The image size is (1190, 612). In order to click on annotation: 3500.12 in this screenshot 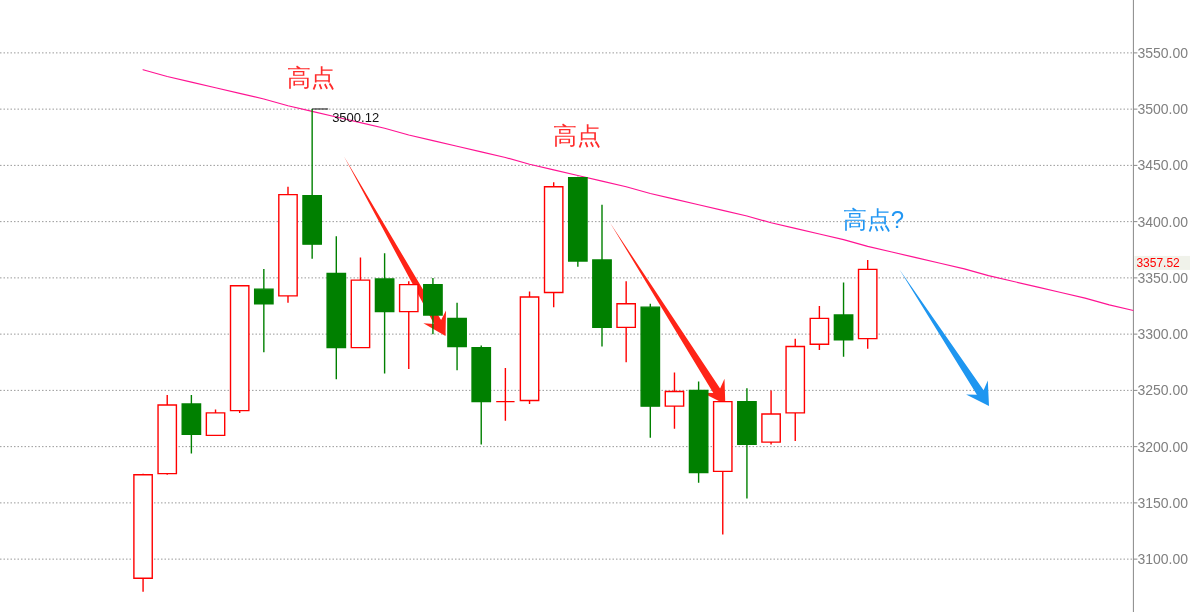, I will do `click(356, 117)`.